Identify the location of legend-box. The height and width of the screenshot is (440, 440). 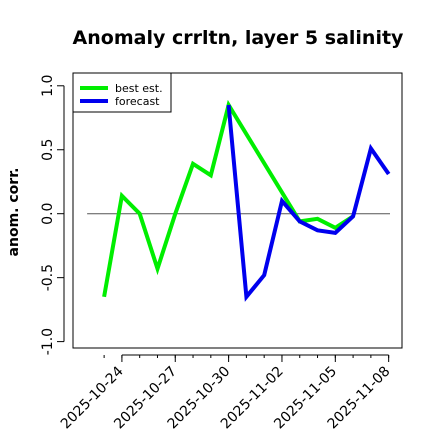
(122, 92).